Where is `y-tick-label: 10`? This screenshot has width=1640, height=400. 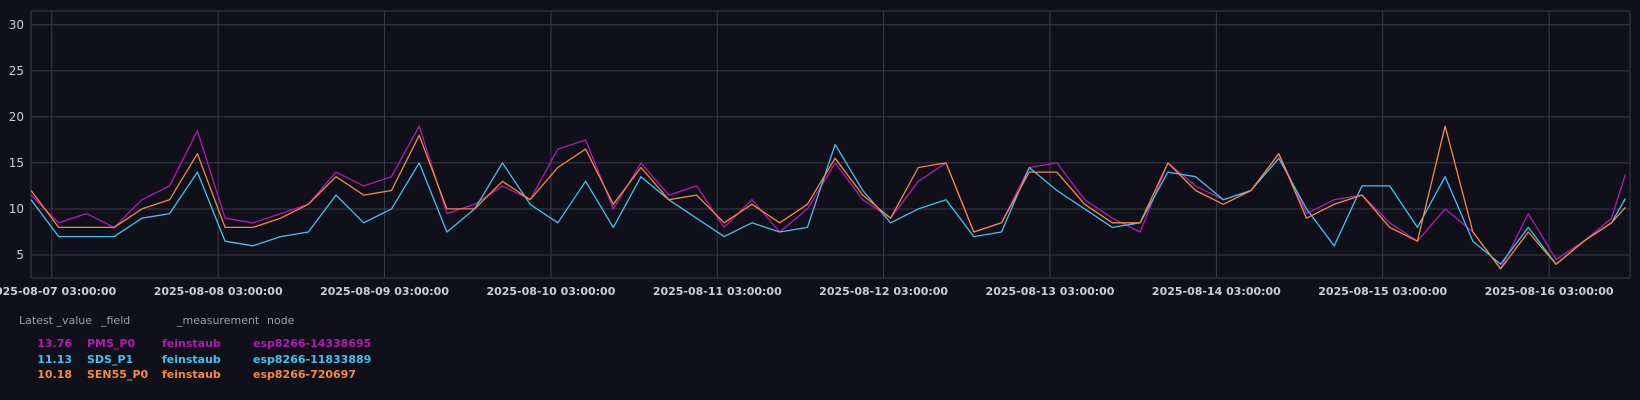 y-tick-label: 10 is located at coordinates (16, 209).